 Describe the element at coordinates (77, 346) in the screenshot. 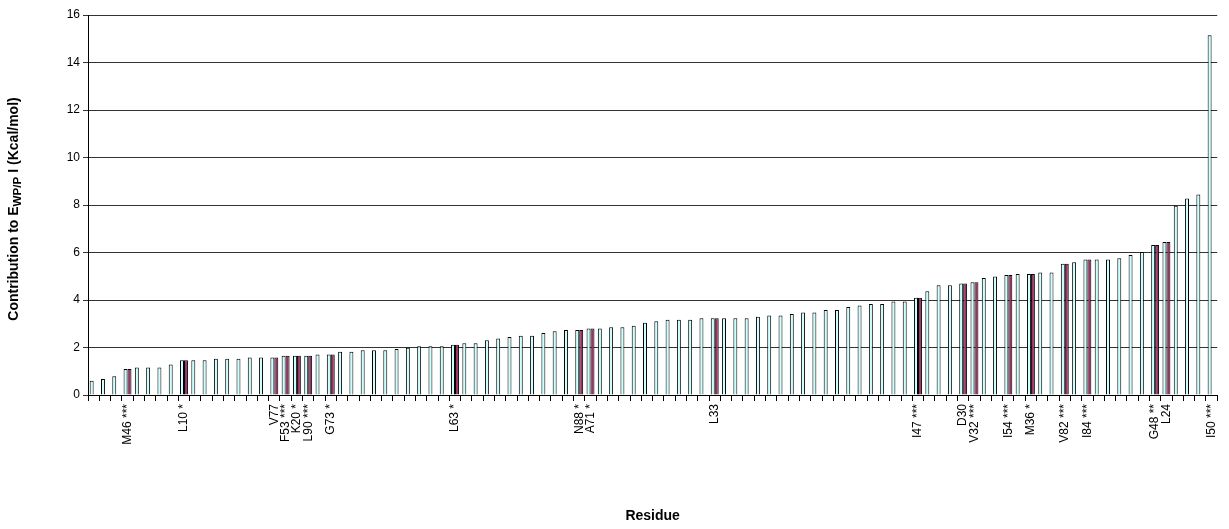

I see `y-tick-label: 2` at that location.